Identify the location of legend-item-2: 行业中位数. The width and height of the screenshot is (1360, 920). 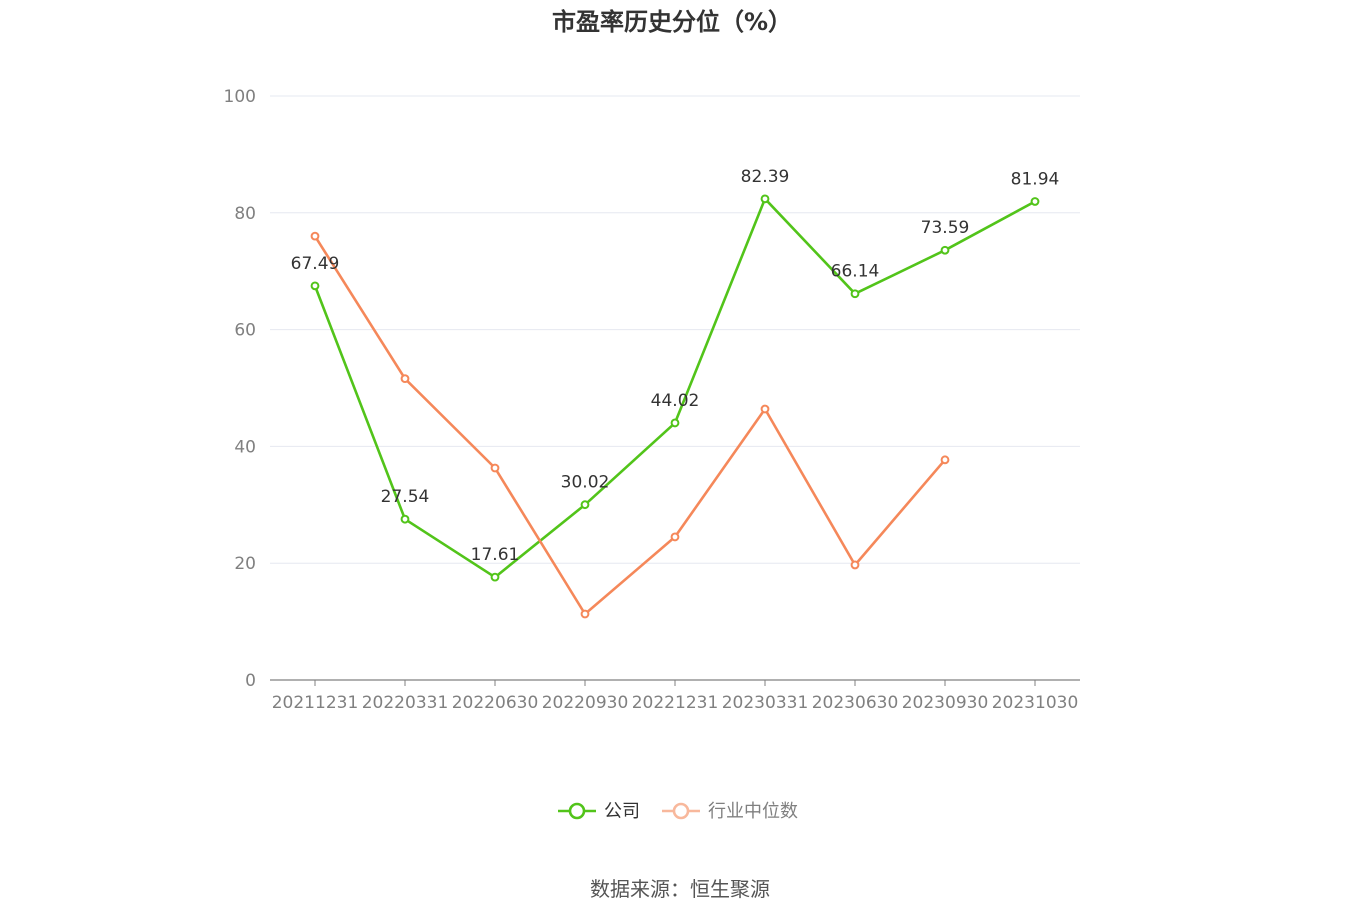
(730, 811).